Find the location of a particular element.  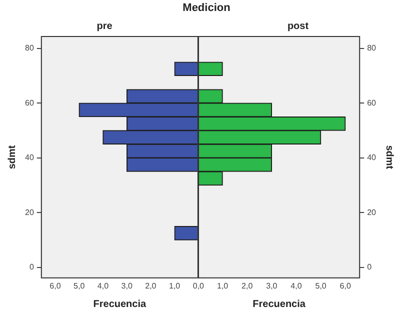

chart-title: post is located at coordinates (299, 26).